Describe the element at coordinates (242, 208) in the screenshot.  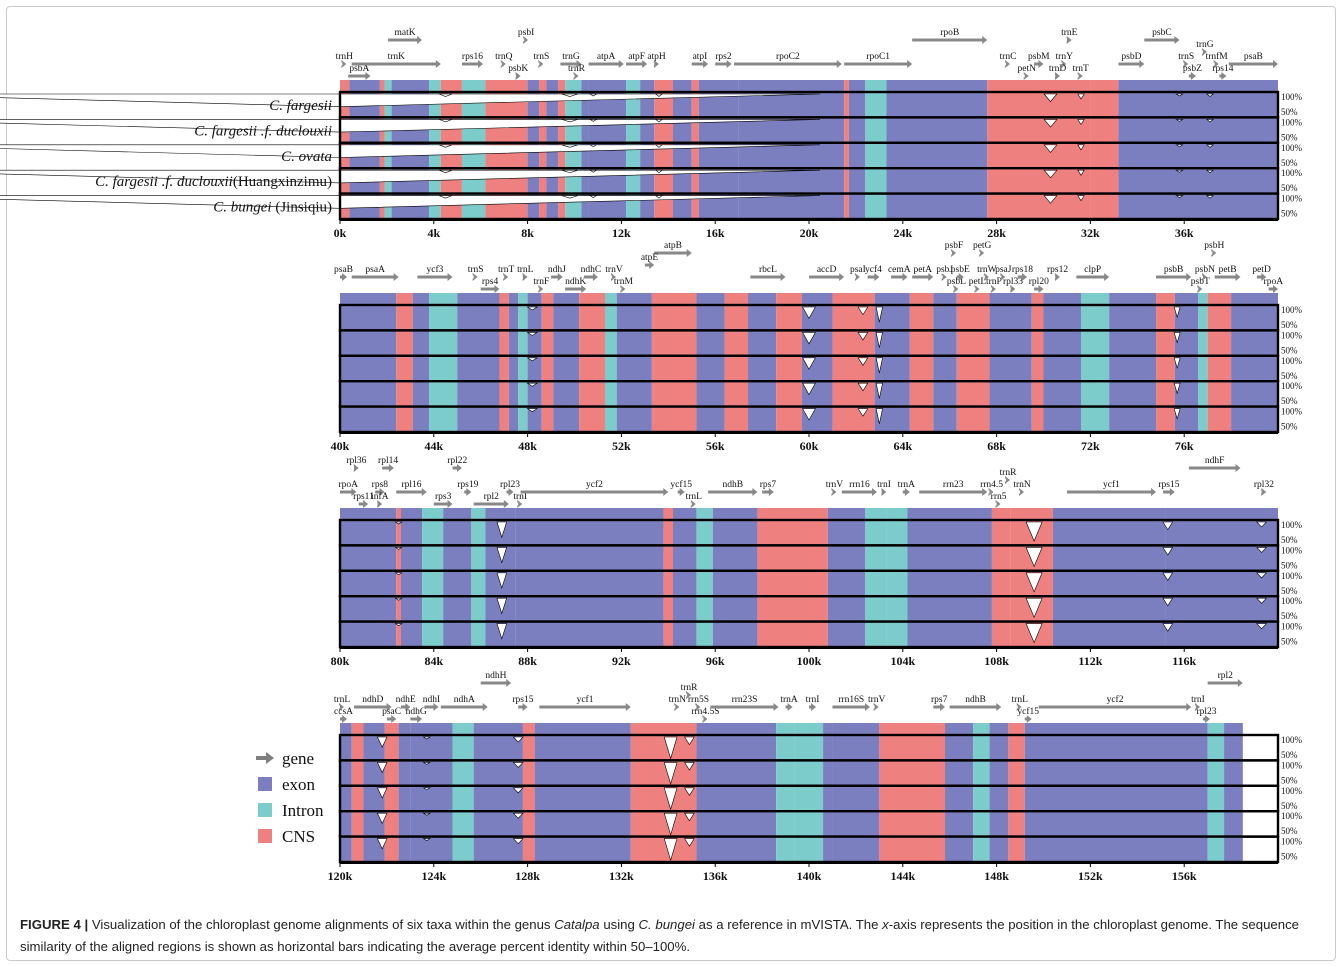
I see `taxon-name-italic: C. bungei` at that location.